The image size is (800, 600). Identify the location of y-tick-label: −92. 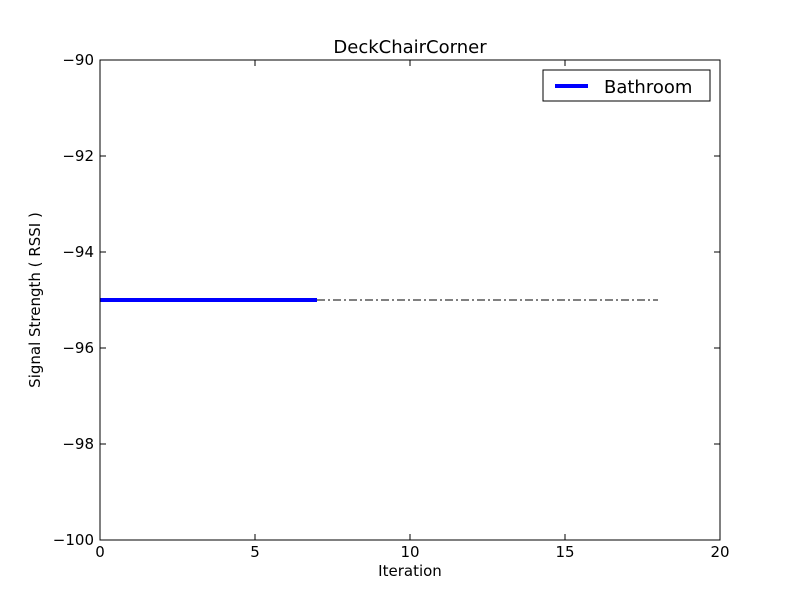
(78, 156).